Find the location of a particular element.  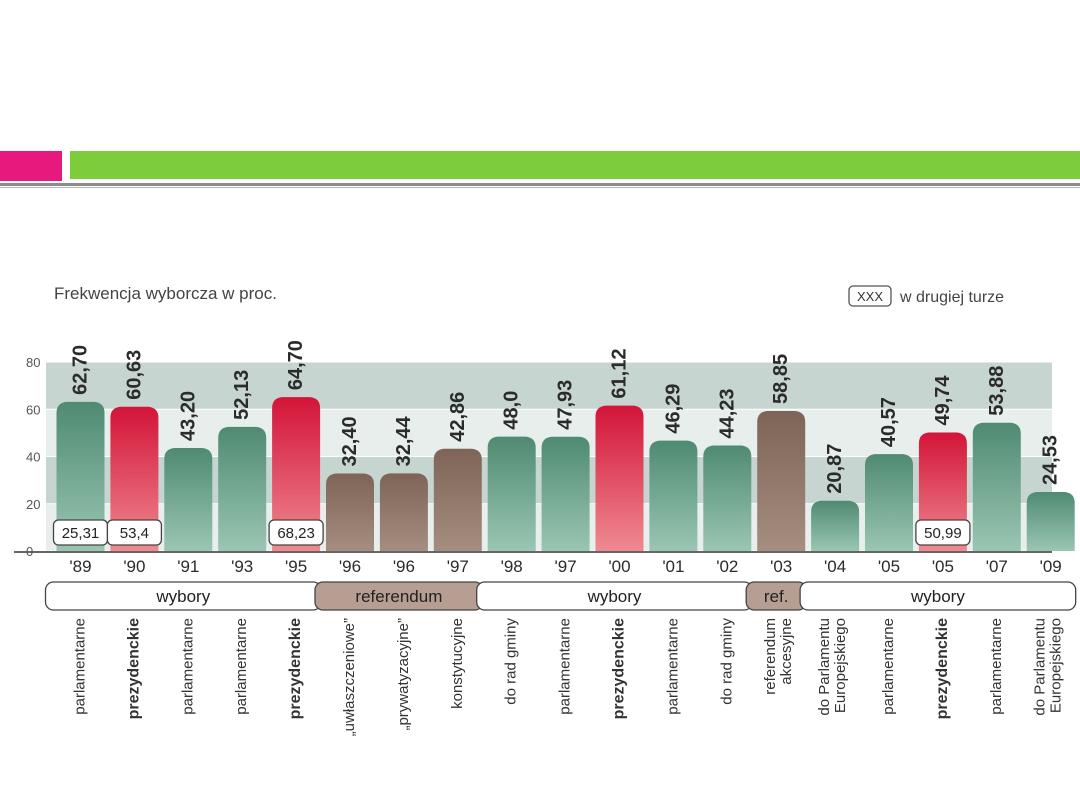

bar-value-label: 40,57 is located at coordinates (889, 422).